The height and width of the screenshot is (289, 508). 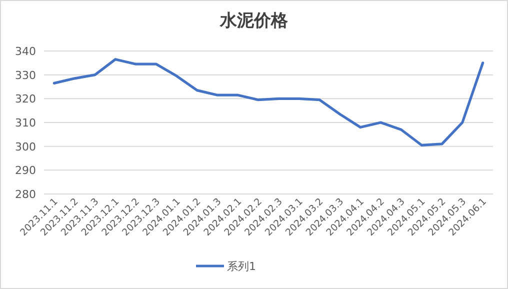 I want to click on chart-title: 水泥价格, so click(x=254, y=21).